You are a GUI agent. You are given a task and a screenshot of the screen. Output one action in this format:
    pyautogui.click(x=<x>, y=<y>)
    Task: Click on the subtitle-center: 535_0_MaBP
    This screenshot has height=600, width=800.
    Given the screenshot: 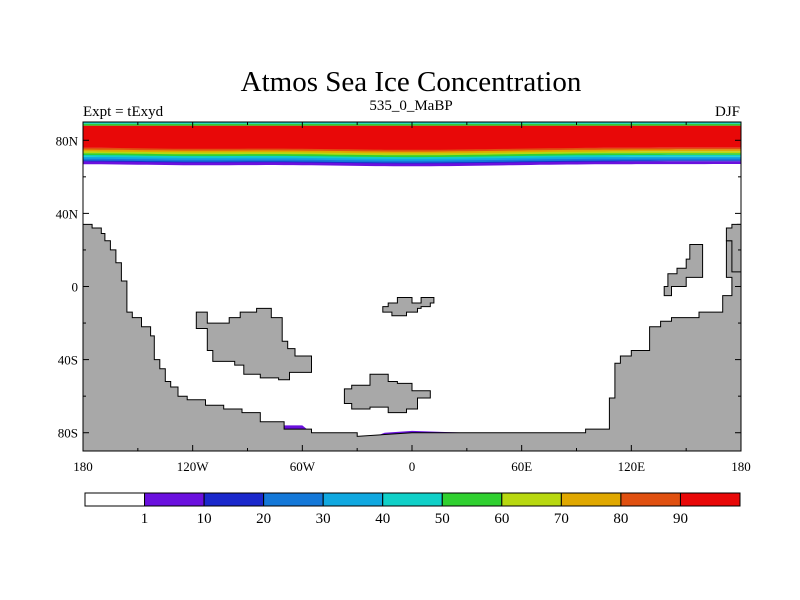 What is the action you would take?
    pyautogui.click(x=410, y=106)
    